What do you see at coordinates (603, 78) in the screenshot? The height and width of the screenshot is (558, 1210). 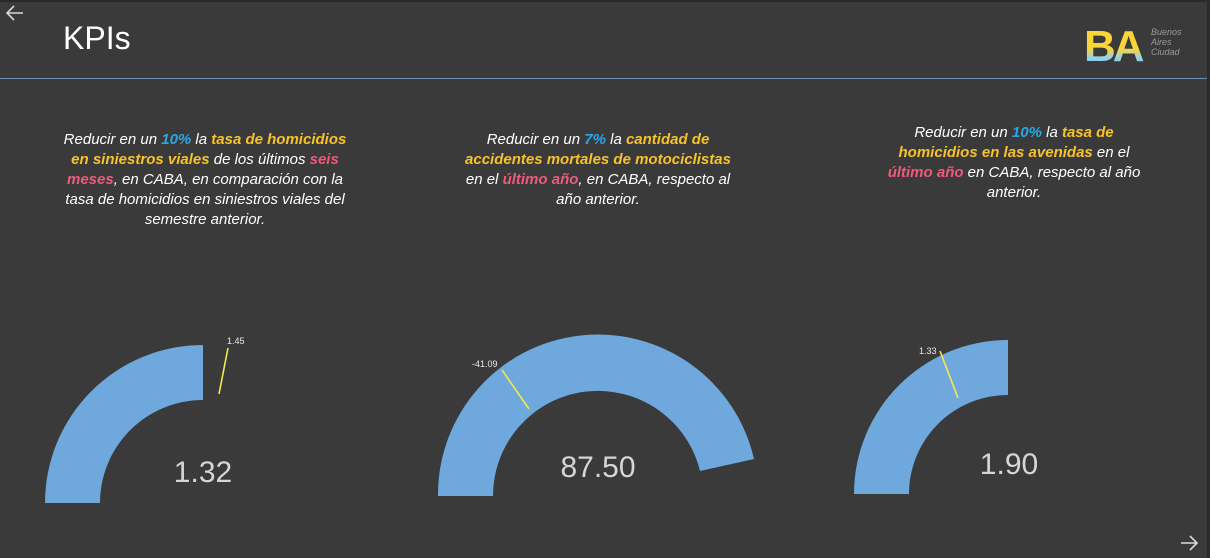 I see `header-divider` at bounding box center [603, 78].